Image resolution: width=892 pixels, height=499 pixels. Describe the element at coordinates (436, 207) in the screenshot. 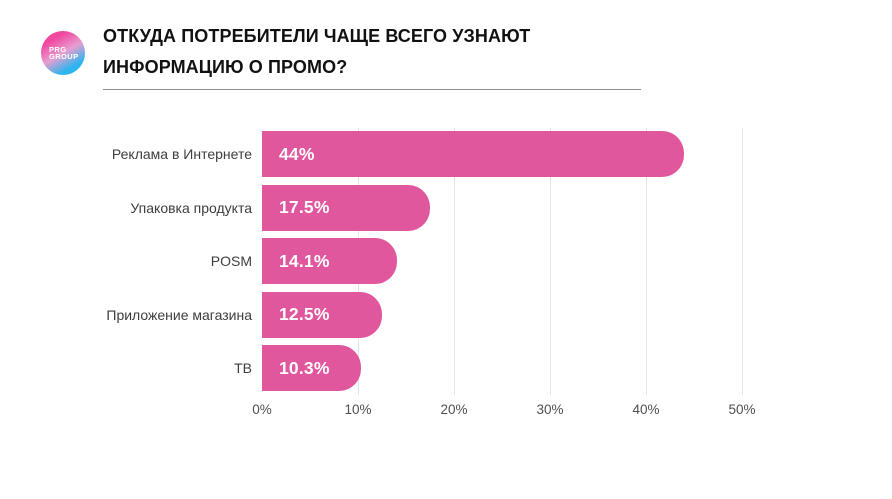

I see `bar-row: Упаковка продукта 17.5%` at that location.